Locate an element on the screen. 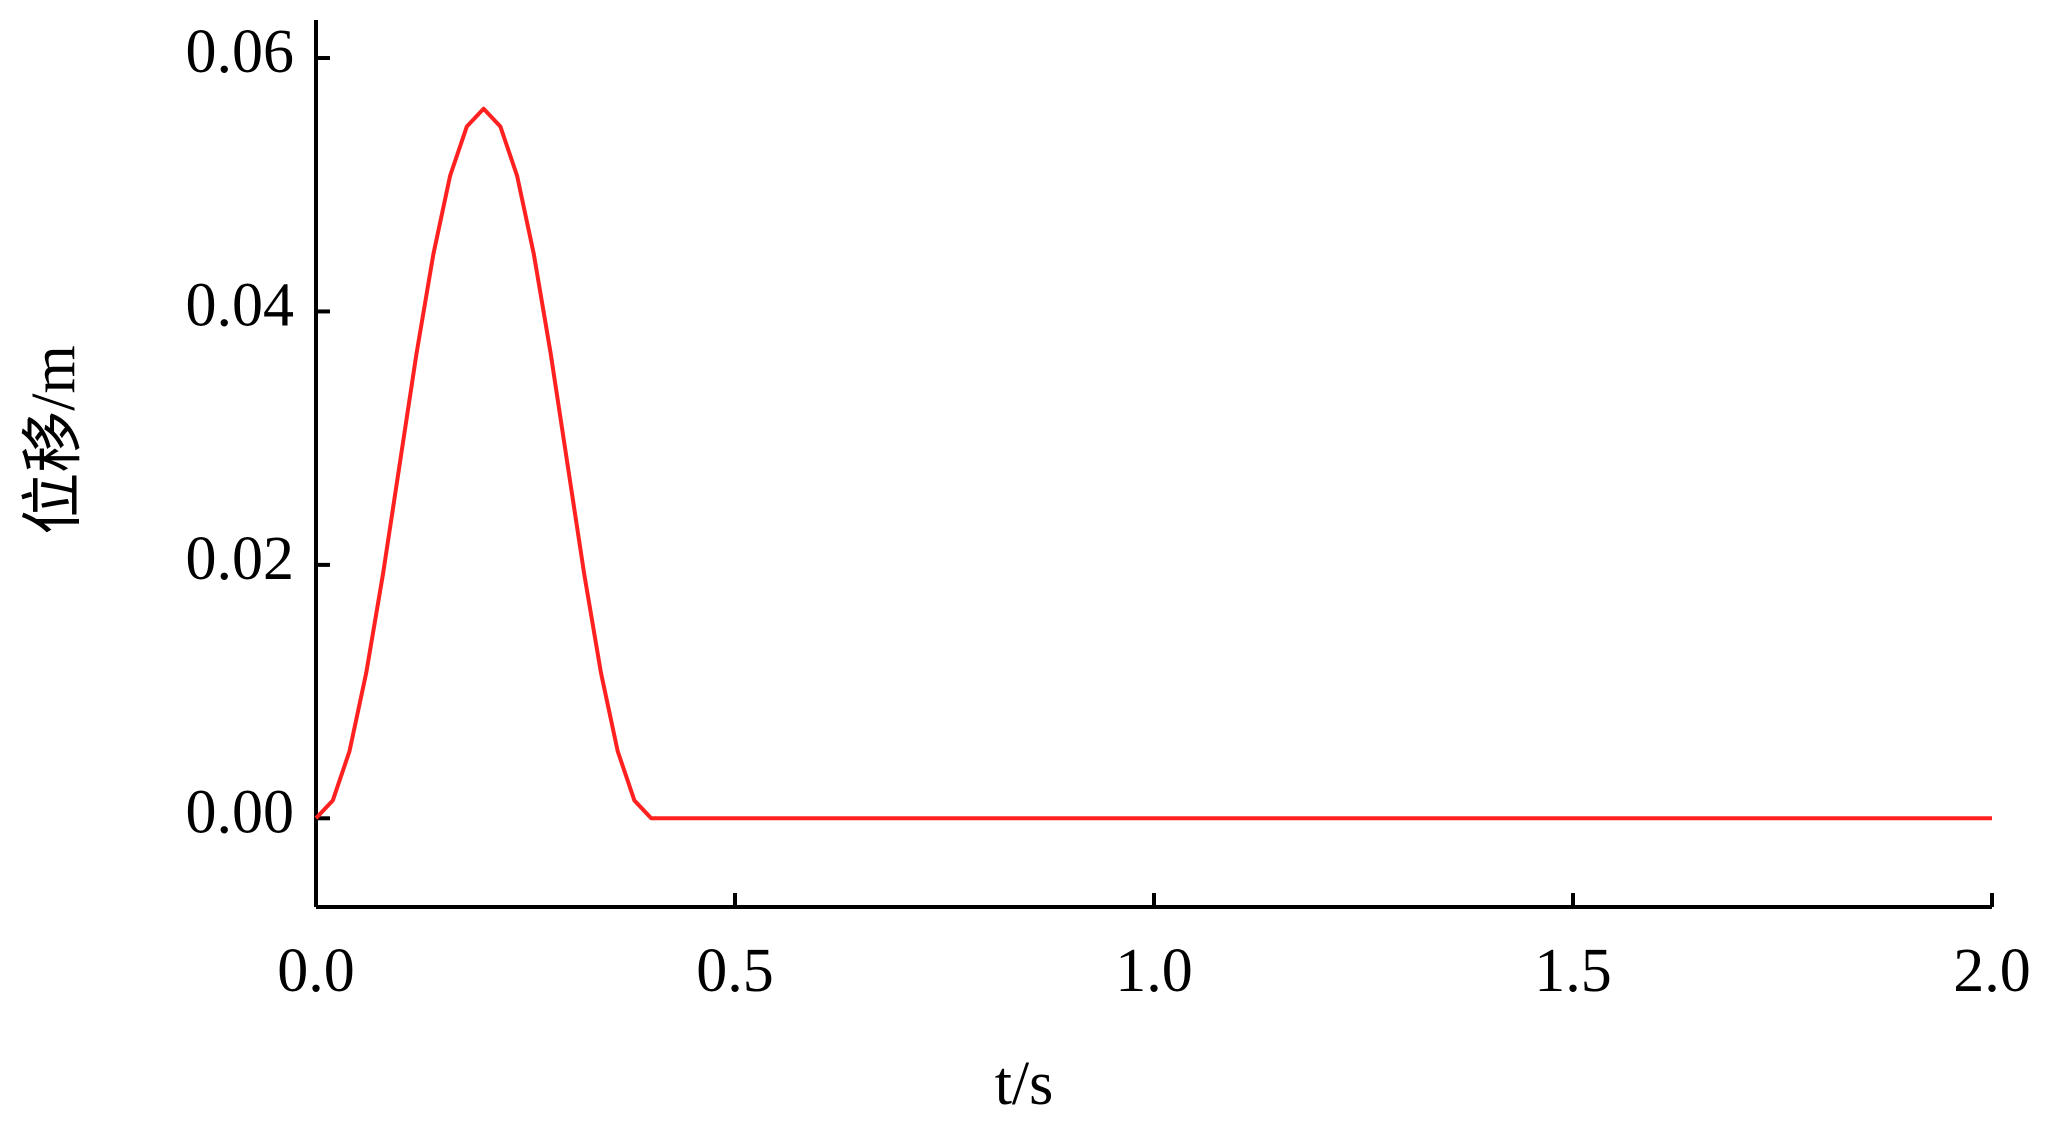 The image size is (2048, 1128). x-tick-label: 0.5 is located at coordinates (735, 971).